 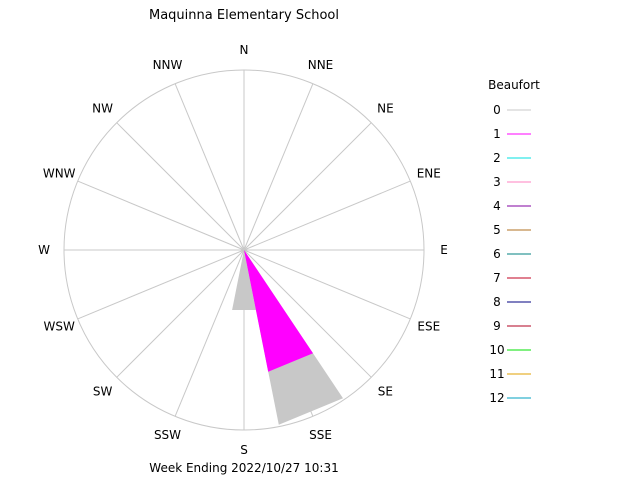 What do you see at coordinates (497, 254) in the screenshot?
I see `legend-label-6: 6` at bounding box center [497, 254].